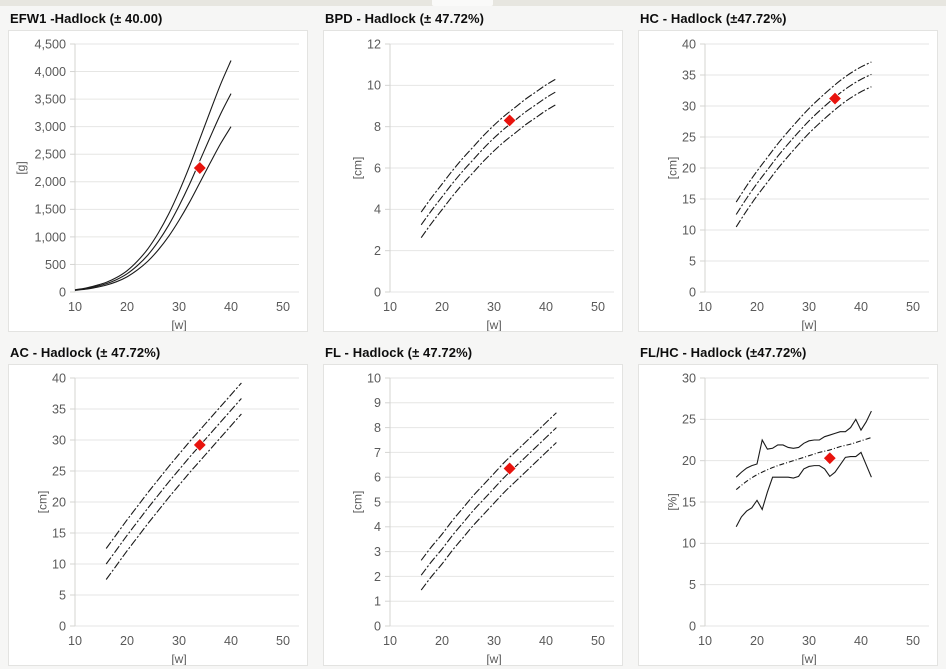 The width and height of the screenshot is (946, 669). I want to click on chart-card-flhc: 0 5 10 15 20 25 30 10 20 30 40 50 [w] [%], so click(788, 515).